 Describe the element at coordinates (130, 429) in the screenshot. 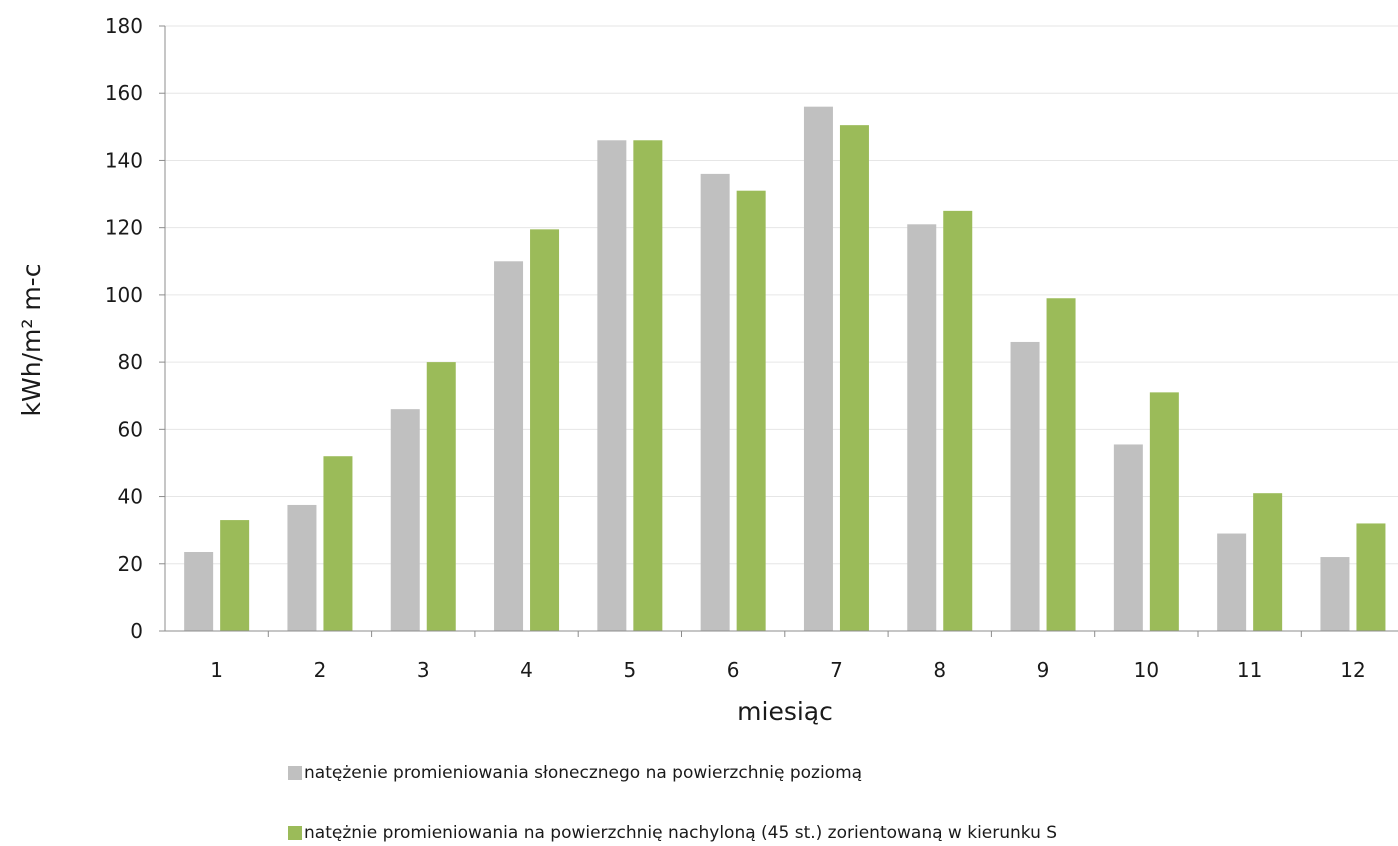

I see `y-tick-label: 60` at that location.